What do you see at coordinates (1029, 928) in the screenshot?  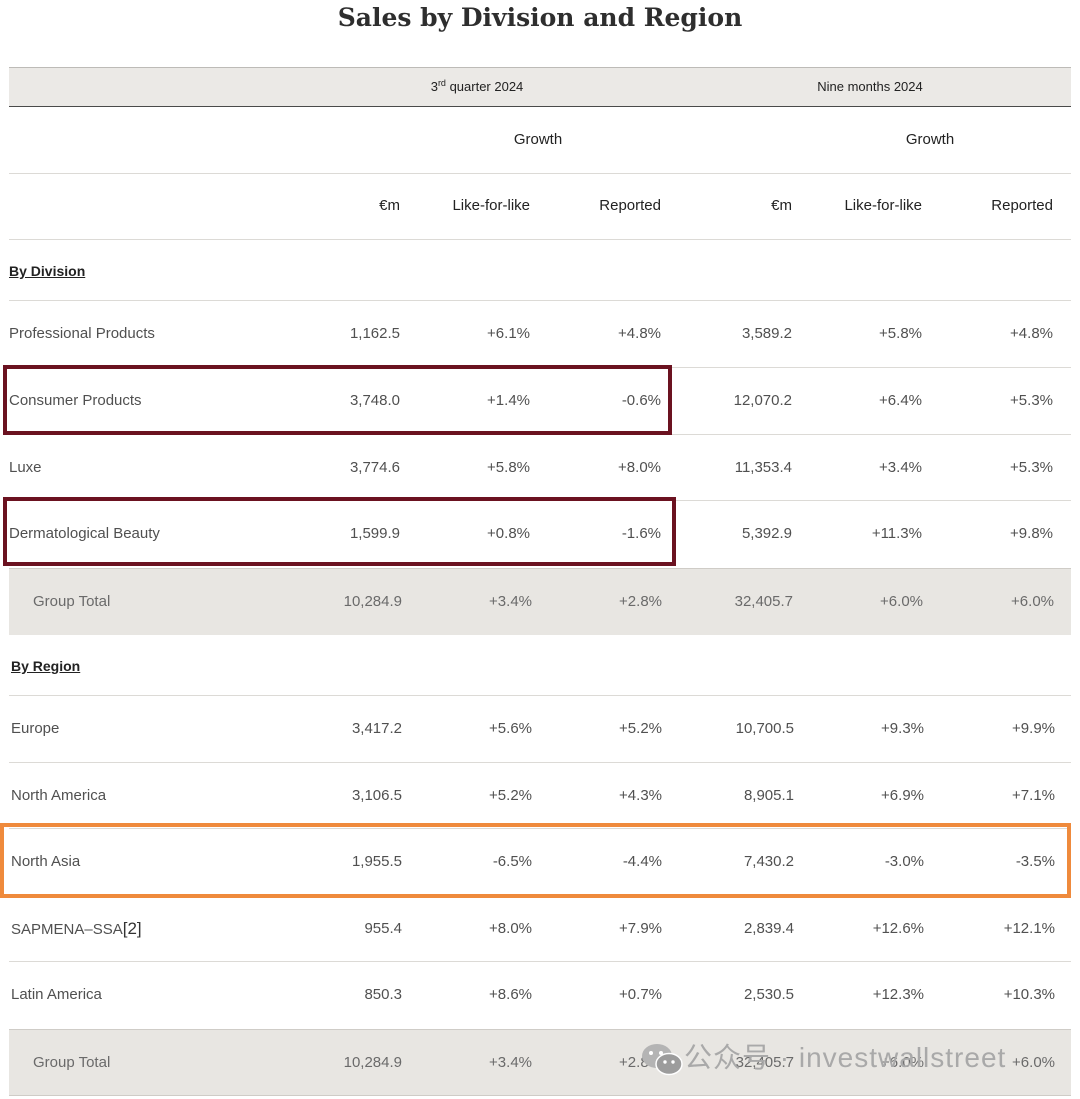 I see `nm-reported-value: +12.1%` at bounding box center [1029, 928].